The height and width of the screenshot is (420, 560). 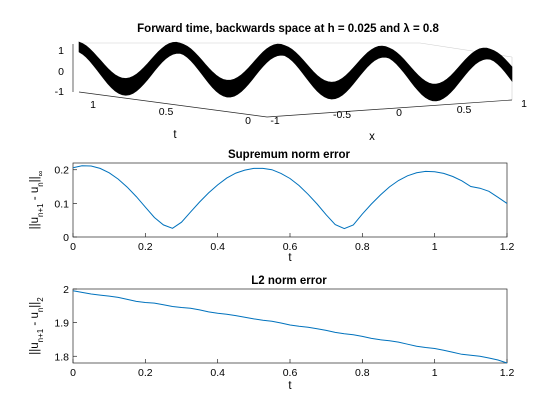 What do you see at coordinates (435, 247) in the screenshot?
I see `sup-norm-x-tick-label: 1` at bounding box center [435, 247].